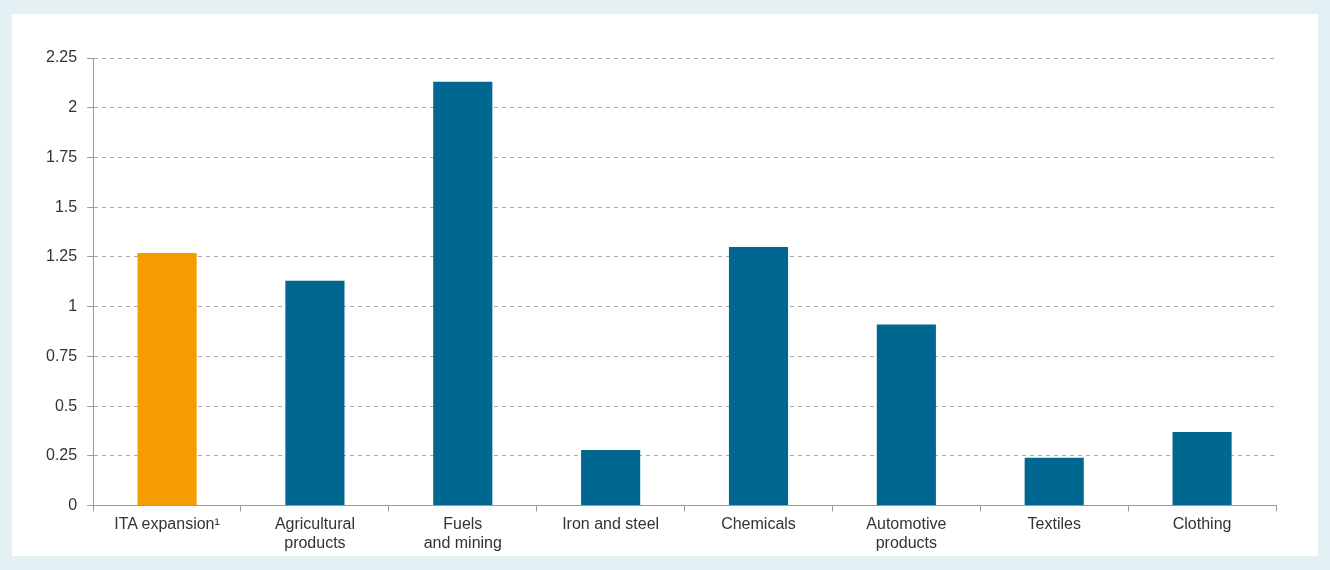 The width and height of the screenshot is (1330, 570). I want to click on y-tick-label: 1.5, so click(66, 206).